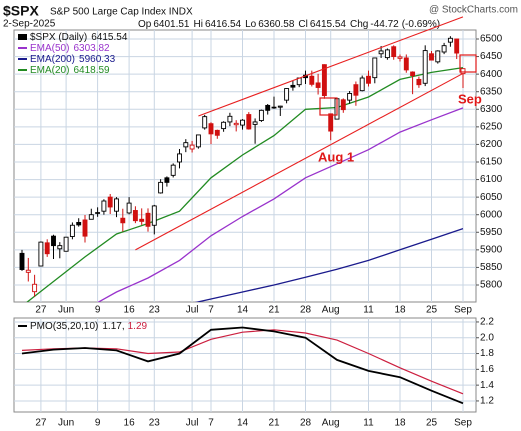 The height and width of the screenshot is (431, 521). I want to click on quote-value: 6415.54, so click(328, 24).